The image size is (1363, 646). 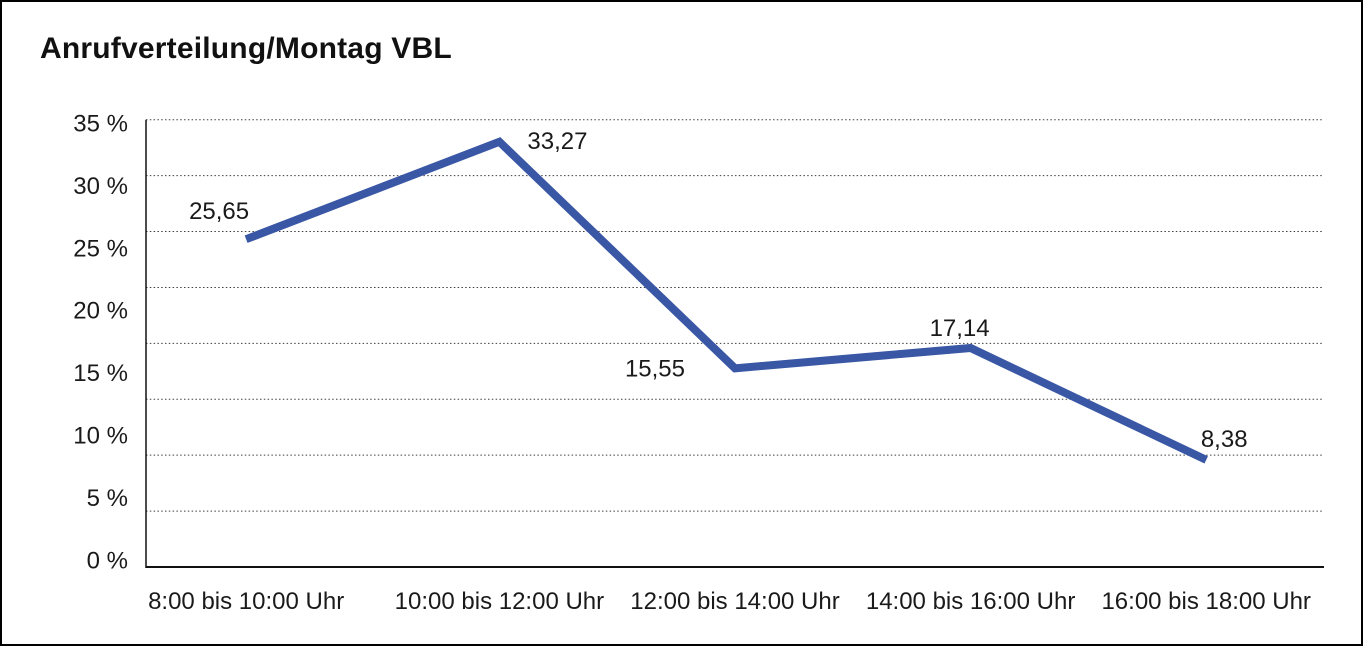 I want to click on data-value-label: 15,55, so click(x=655, y=368).